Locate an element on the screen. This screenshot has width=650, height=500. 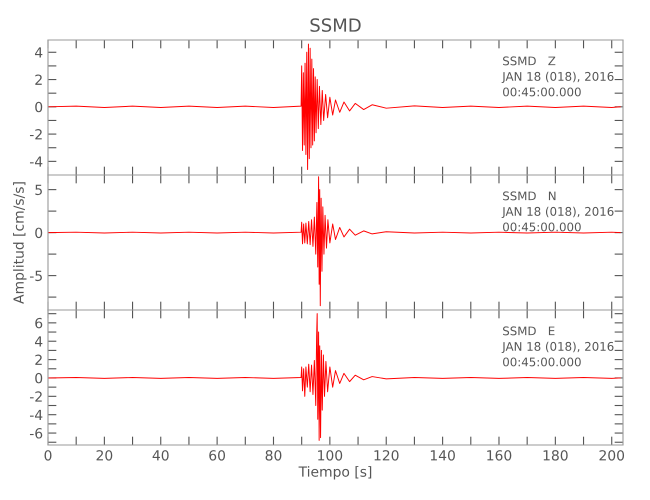
annotation: SSMD E is located at coordinates (528, 331).